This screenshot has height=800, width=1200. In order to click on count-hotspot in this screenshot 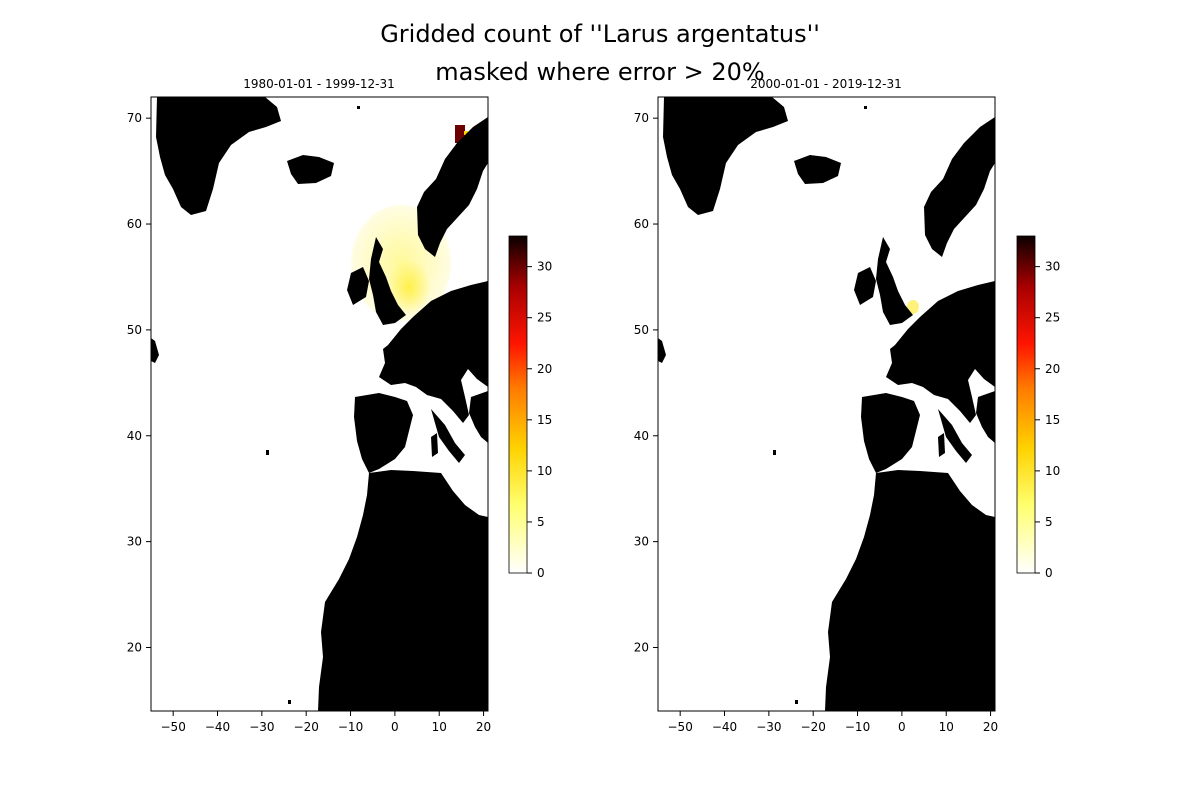, I will do `click(460, 134)`.